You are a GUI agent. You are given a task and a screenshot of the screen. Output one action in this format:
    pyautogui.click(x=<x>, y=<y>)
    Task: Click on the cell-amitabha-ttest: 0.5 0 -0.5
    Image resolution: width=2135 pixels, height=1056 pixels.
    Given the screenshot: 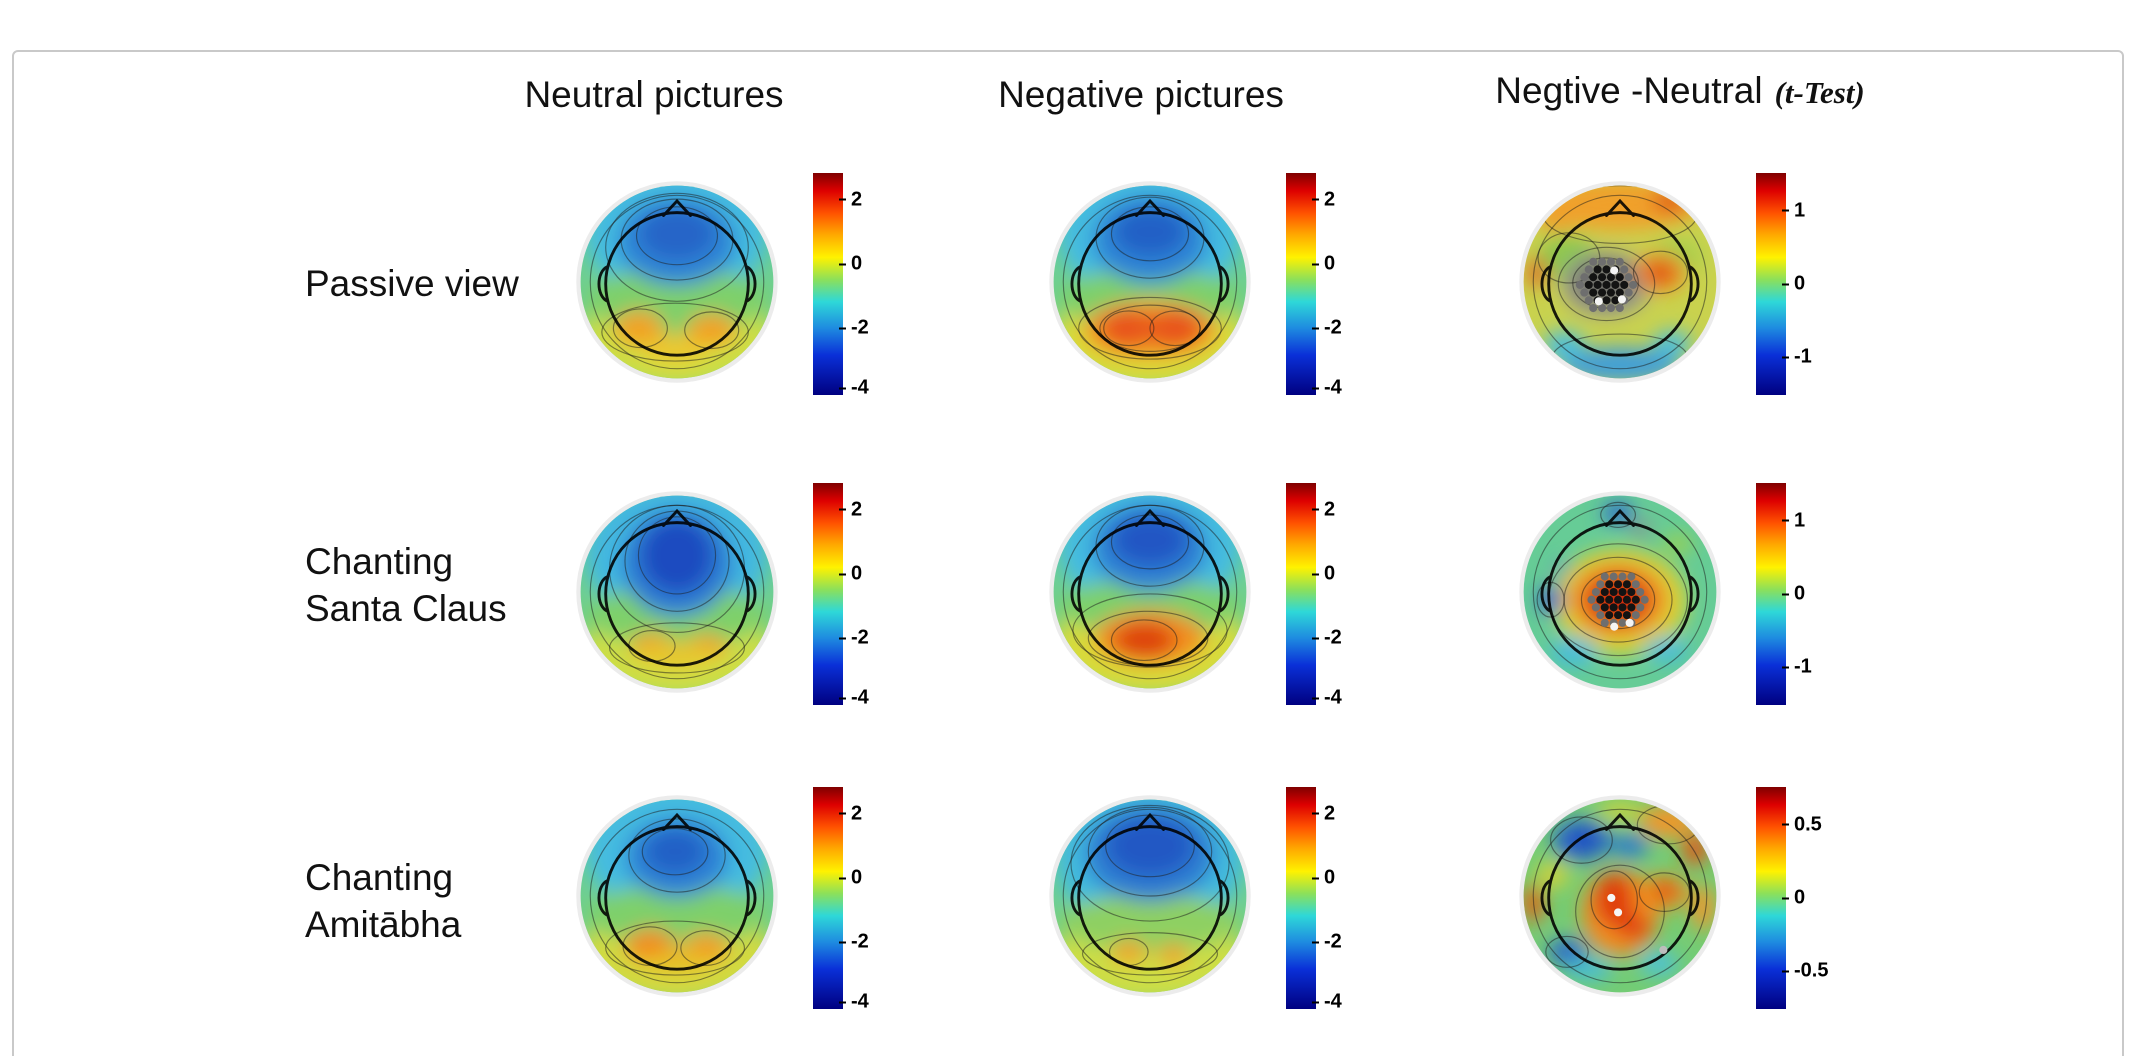 What is the action you would take?
    pyautogui.click(x=1671, y=899)
    